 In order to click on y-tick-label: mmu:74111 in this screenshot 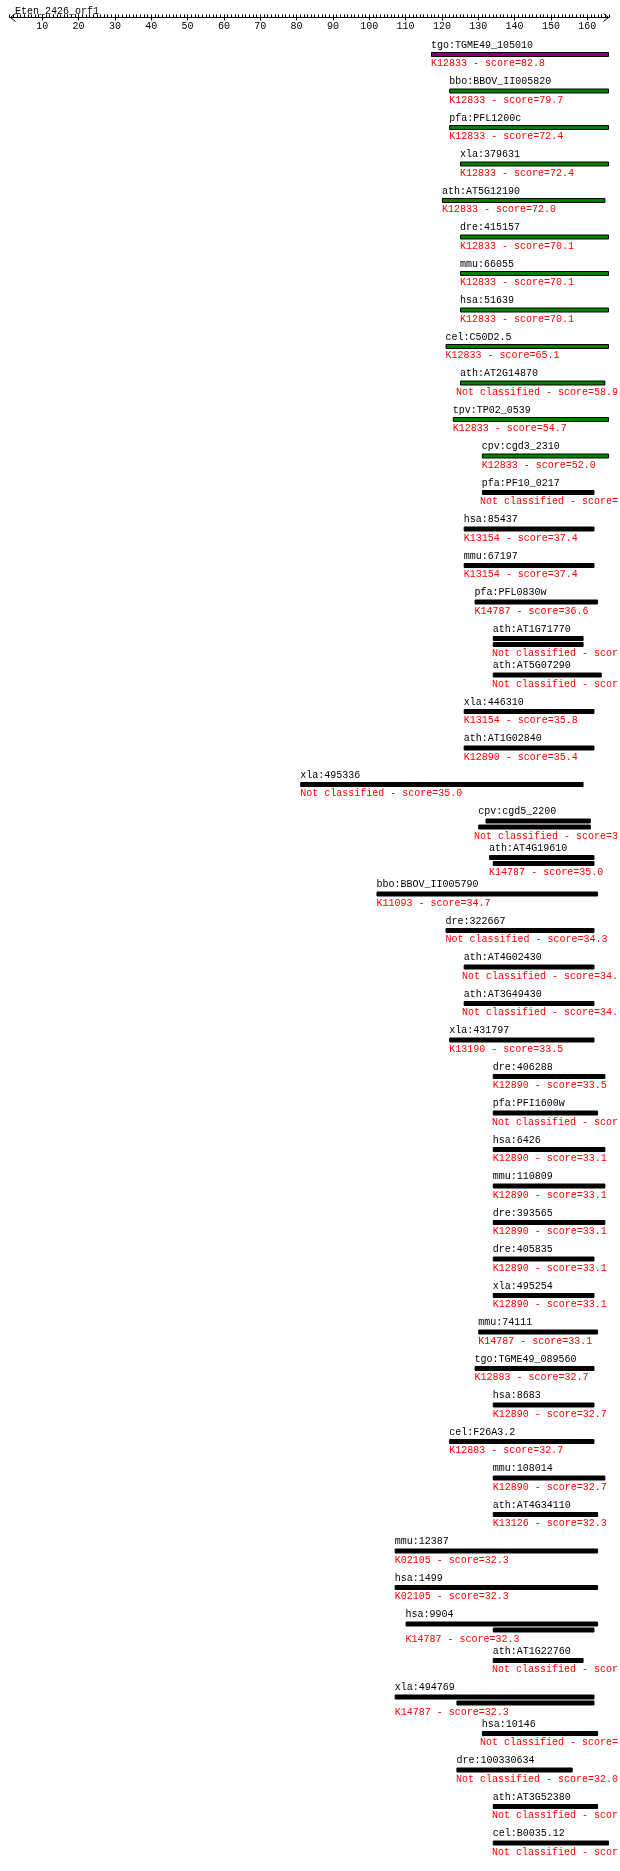, I will do `click(505, 1322)`.